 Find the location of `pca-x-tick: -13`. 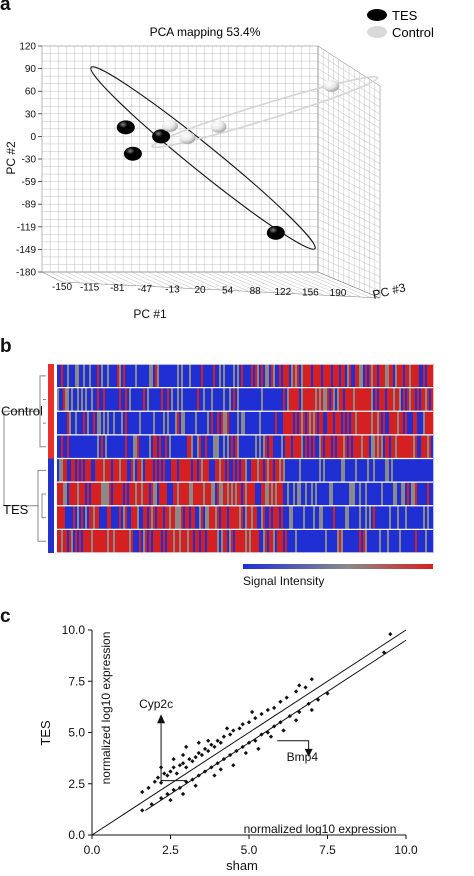

pca-x-tick: -13 is located at coordinates (172, 289).